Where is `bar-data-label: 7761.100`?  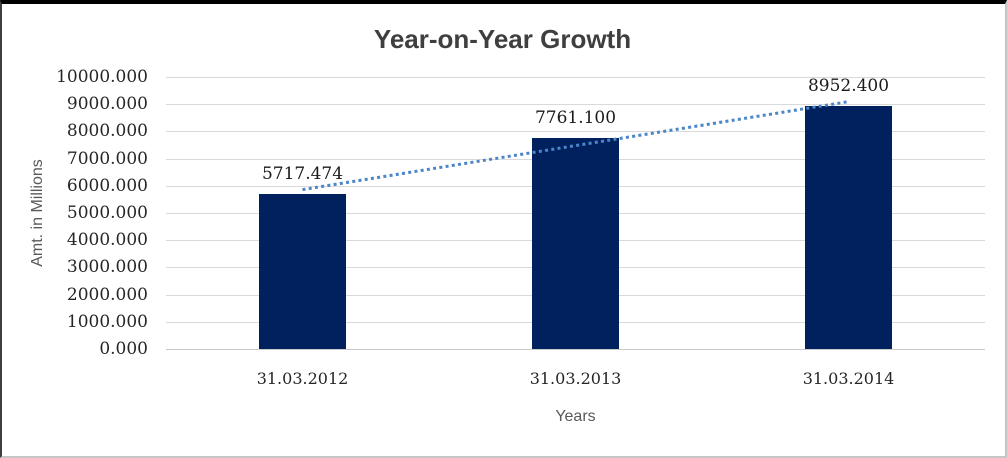 bar-data-label: 7761.100 is located at coordinates (575, 117).